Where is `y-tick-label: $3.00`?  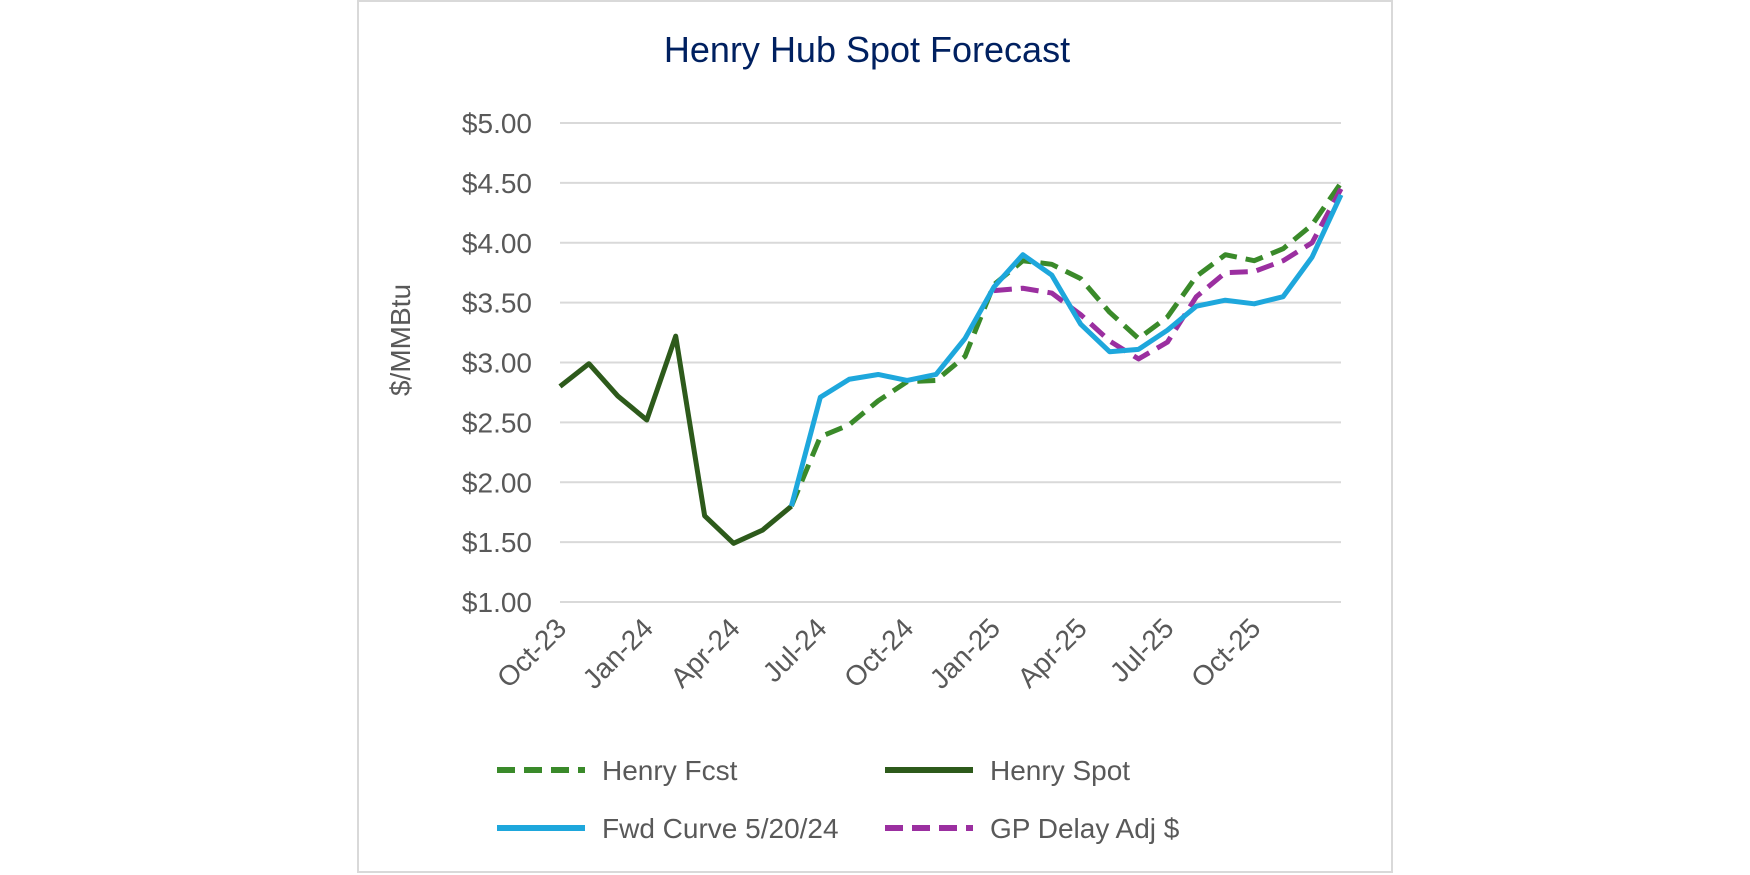
y-tick-label: $3.00 is located at coordinates (497, 363).